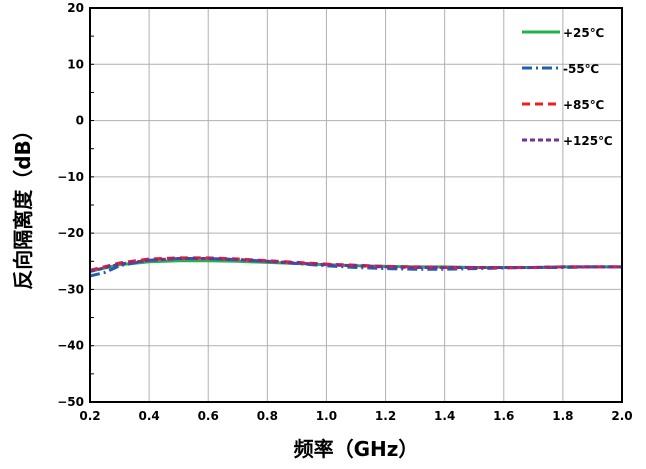  Describe the element at coordinates (89, 416) in the screenshot. I see `x-tick-label: 0.2` at that location.